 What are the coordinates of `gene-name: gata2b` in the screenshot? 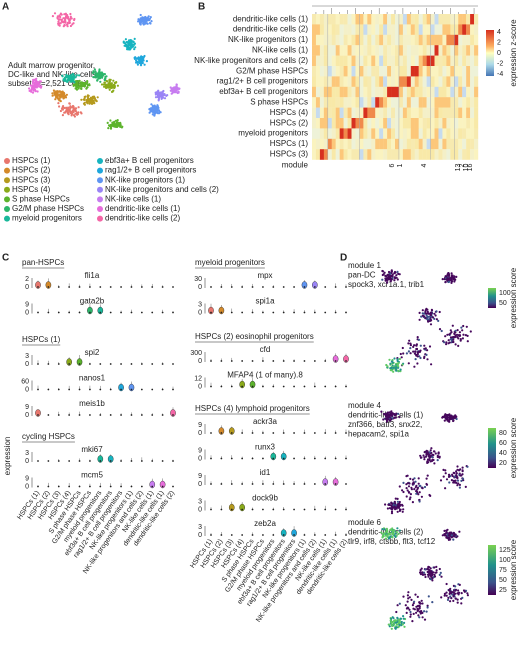 It's located at (92, 301).